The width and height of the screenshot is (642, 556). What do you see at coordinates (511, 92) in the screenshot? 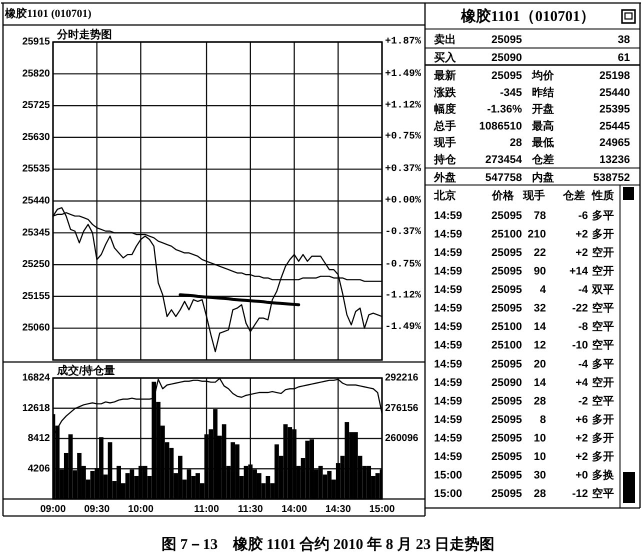
I see `text: -345` at bounding box center [511, 92].